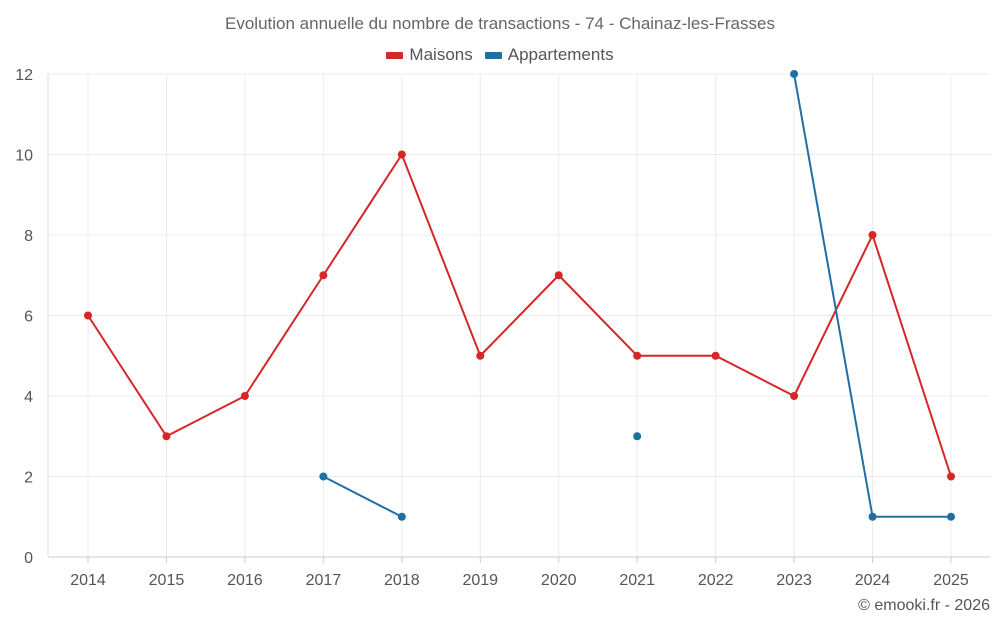 This screenshot has height=625, width=1000. What do you see at coordinates (324, 580) in the screenshot?
I see `x-tick-label: 2017` at bounding box center [324, 580].